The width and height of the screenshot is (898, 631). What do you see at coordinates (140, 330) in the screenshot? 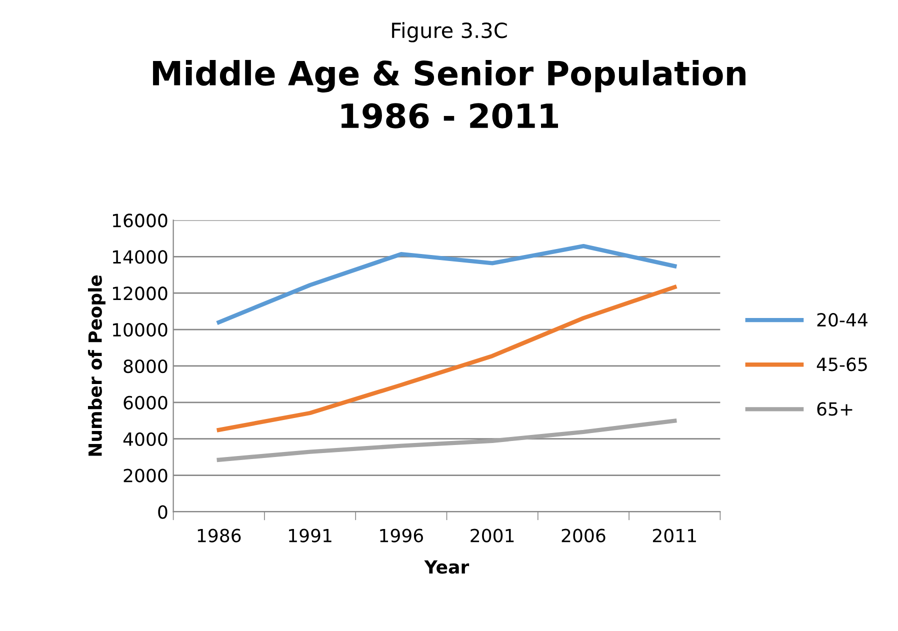
I see `y-tick-label: 10000` at bounding box center [140, 330].